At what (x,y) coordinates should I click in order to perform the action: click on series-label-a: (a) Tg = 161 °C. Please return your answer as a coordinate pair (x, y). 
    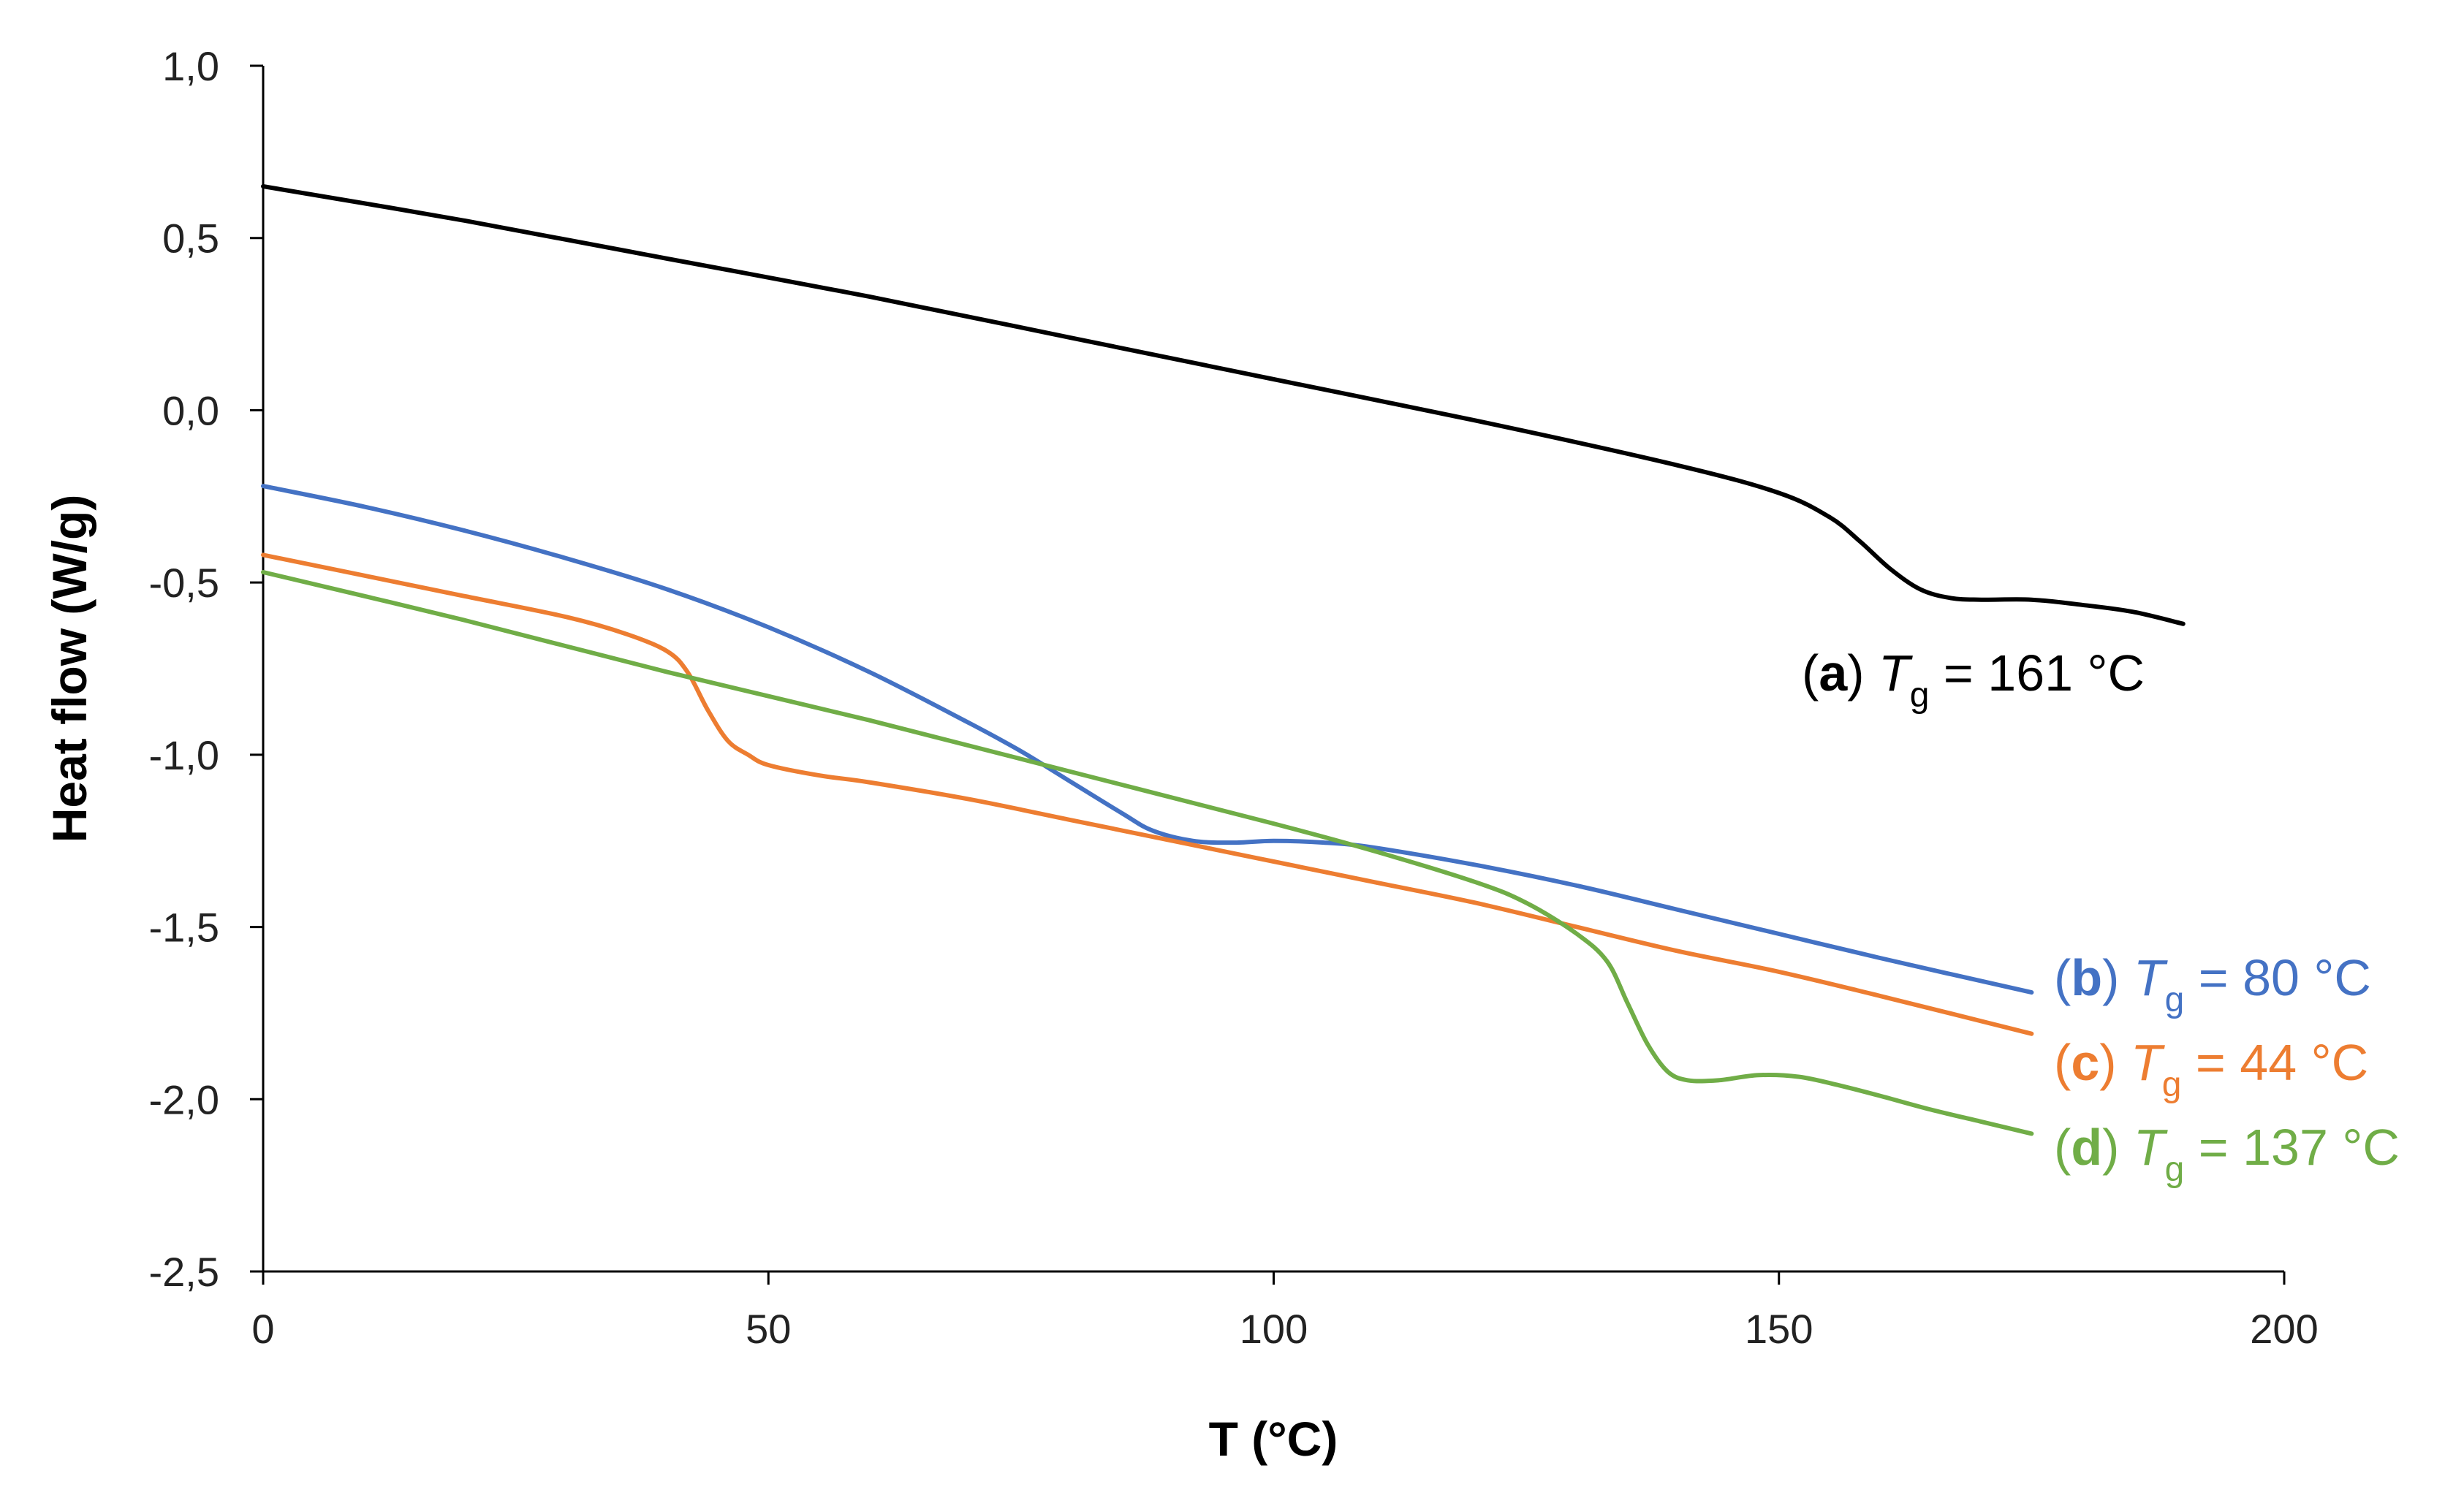
    Looking at the image, I should click on (1973, 680).